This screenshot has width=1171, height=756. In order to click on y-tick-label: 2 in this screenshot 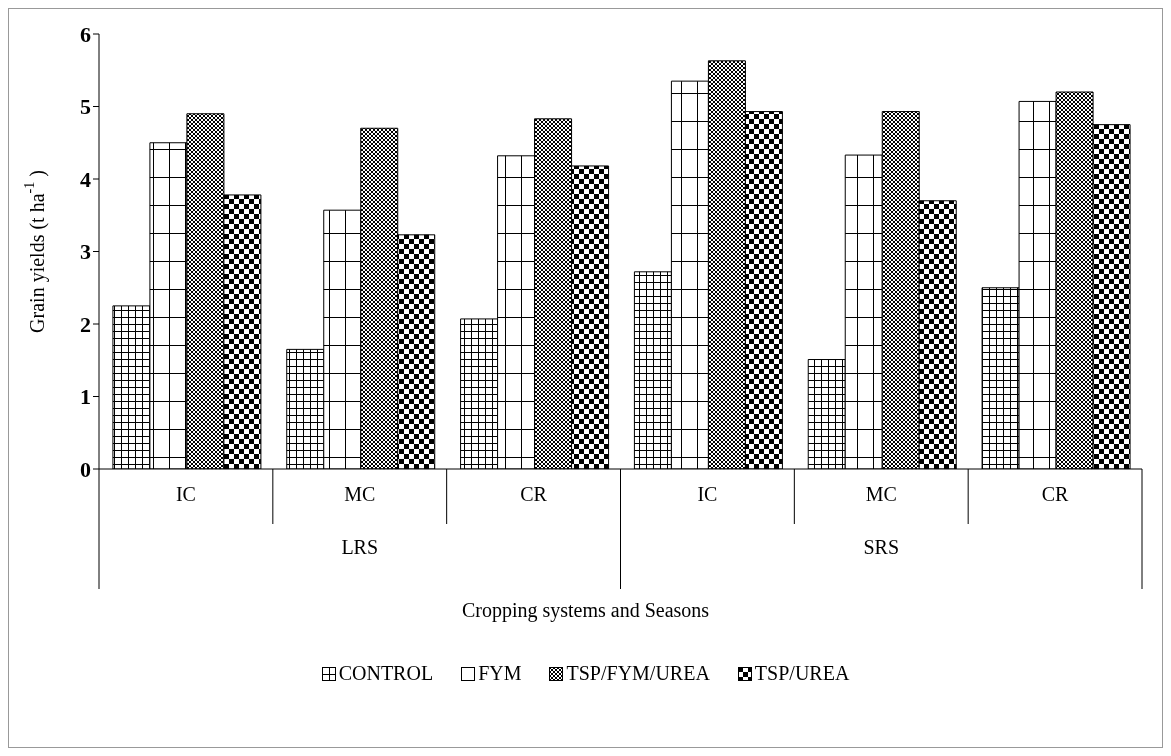, I will do `click(85, 324)`.